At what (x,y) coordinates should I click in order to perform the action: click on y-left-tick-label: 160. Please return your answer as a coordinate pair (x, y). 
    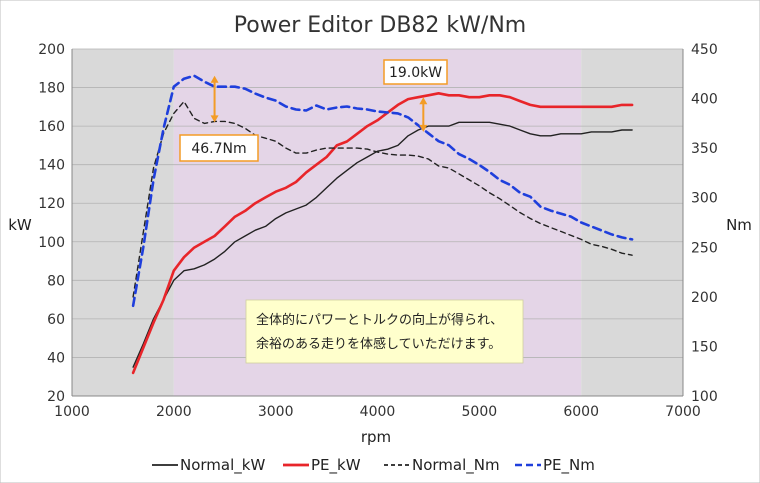
    Looking at the image, I should click on (51, 127).